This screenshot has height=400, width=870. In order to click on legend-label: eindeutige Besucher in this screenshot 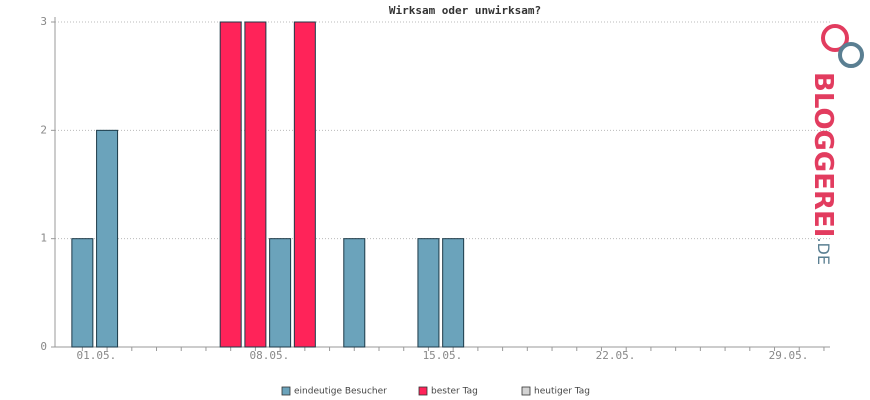, I will do `click(340, 392)`.